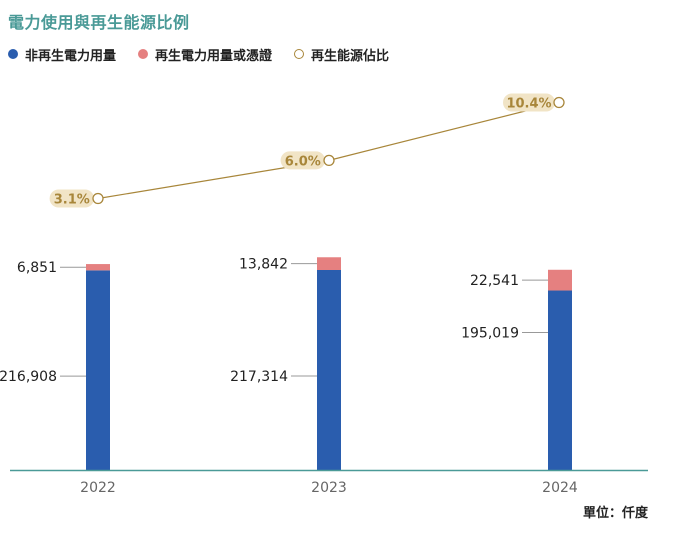  I want to click on legend: 非再生電力用量 再生電力用量或憑證 再生能源佔比, so click(209, 54).